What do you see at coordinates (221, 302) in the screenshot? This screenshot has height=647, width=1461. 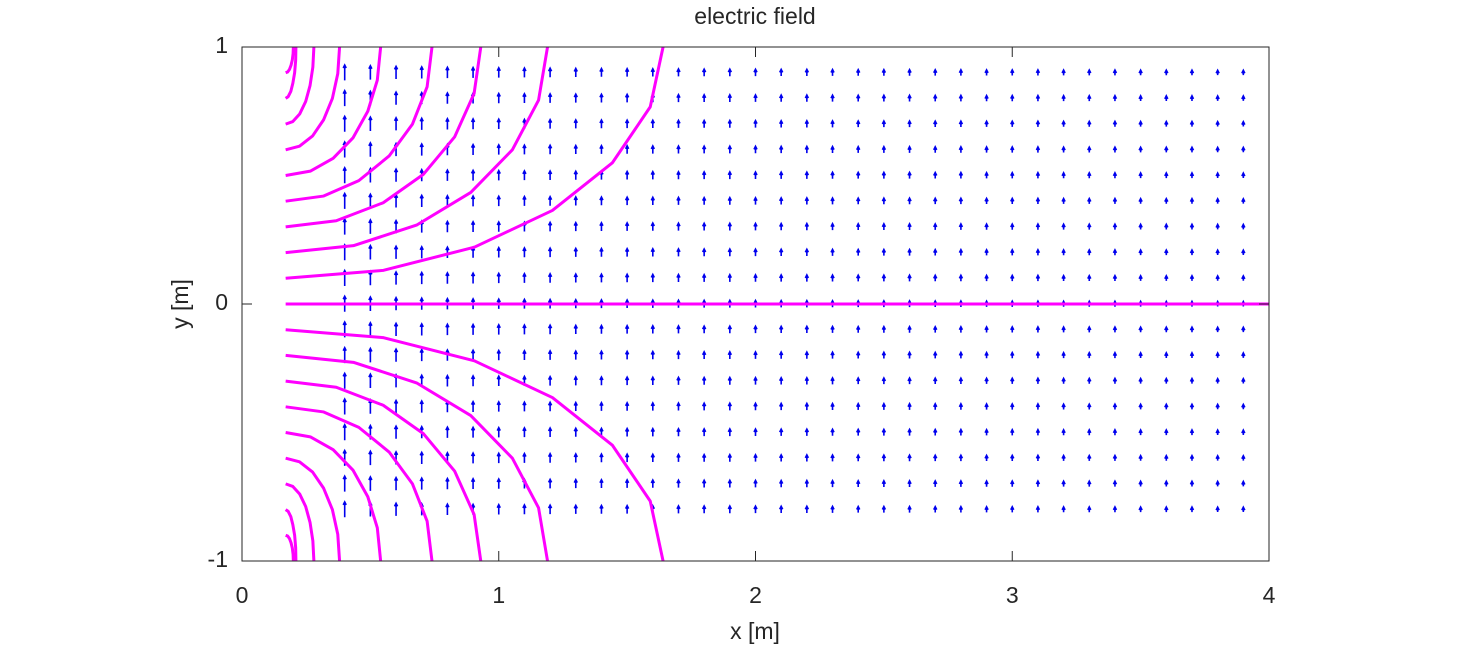 I see `y-tick-label: 0` at bounding box center [221, 302].